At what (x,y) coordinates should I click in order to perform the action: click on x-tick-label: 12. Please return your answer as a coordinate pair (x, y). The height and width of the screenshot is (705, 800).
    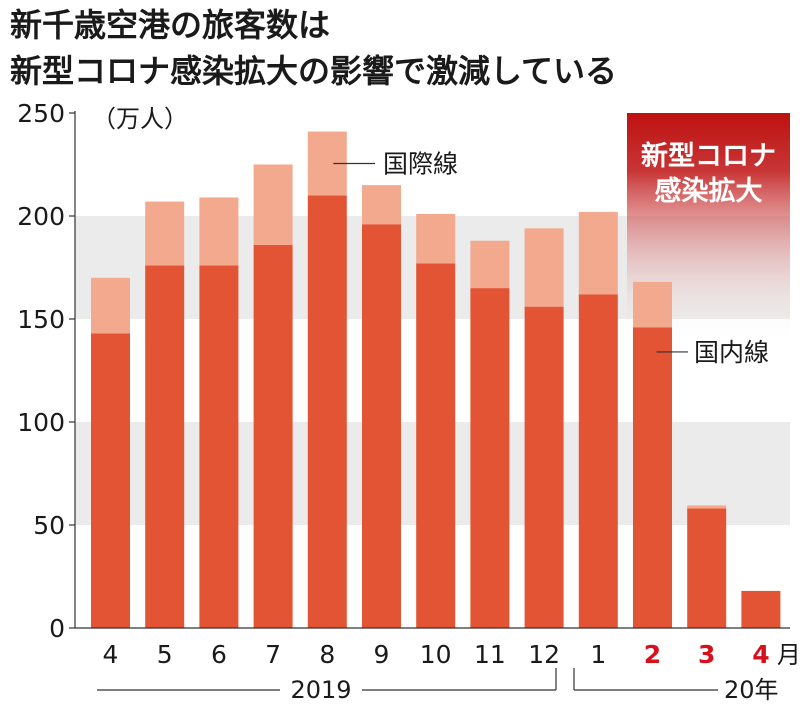
    Looking at the image, I should click on (544, 654).